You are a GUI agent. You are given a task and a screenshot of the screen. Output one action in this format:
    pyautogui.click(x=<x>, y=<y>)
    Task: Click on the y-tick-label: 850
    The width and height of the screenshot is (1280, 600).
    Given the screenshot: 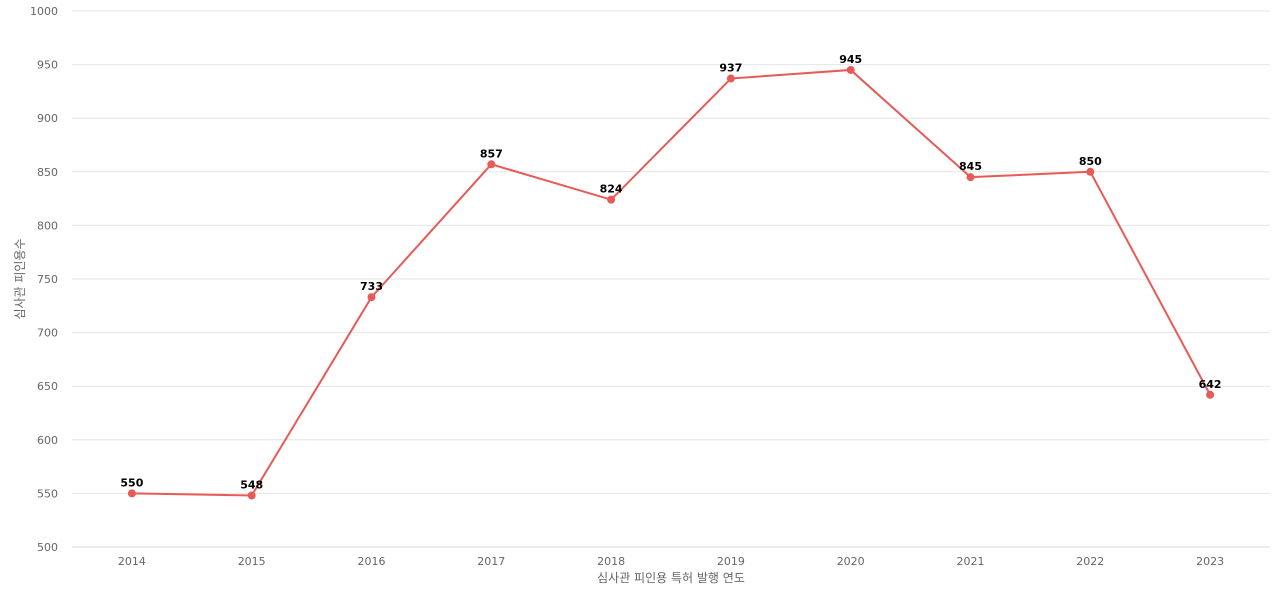 What is the action you would take?
    pyautogui.click(x=47, y=172)
    